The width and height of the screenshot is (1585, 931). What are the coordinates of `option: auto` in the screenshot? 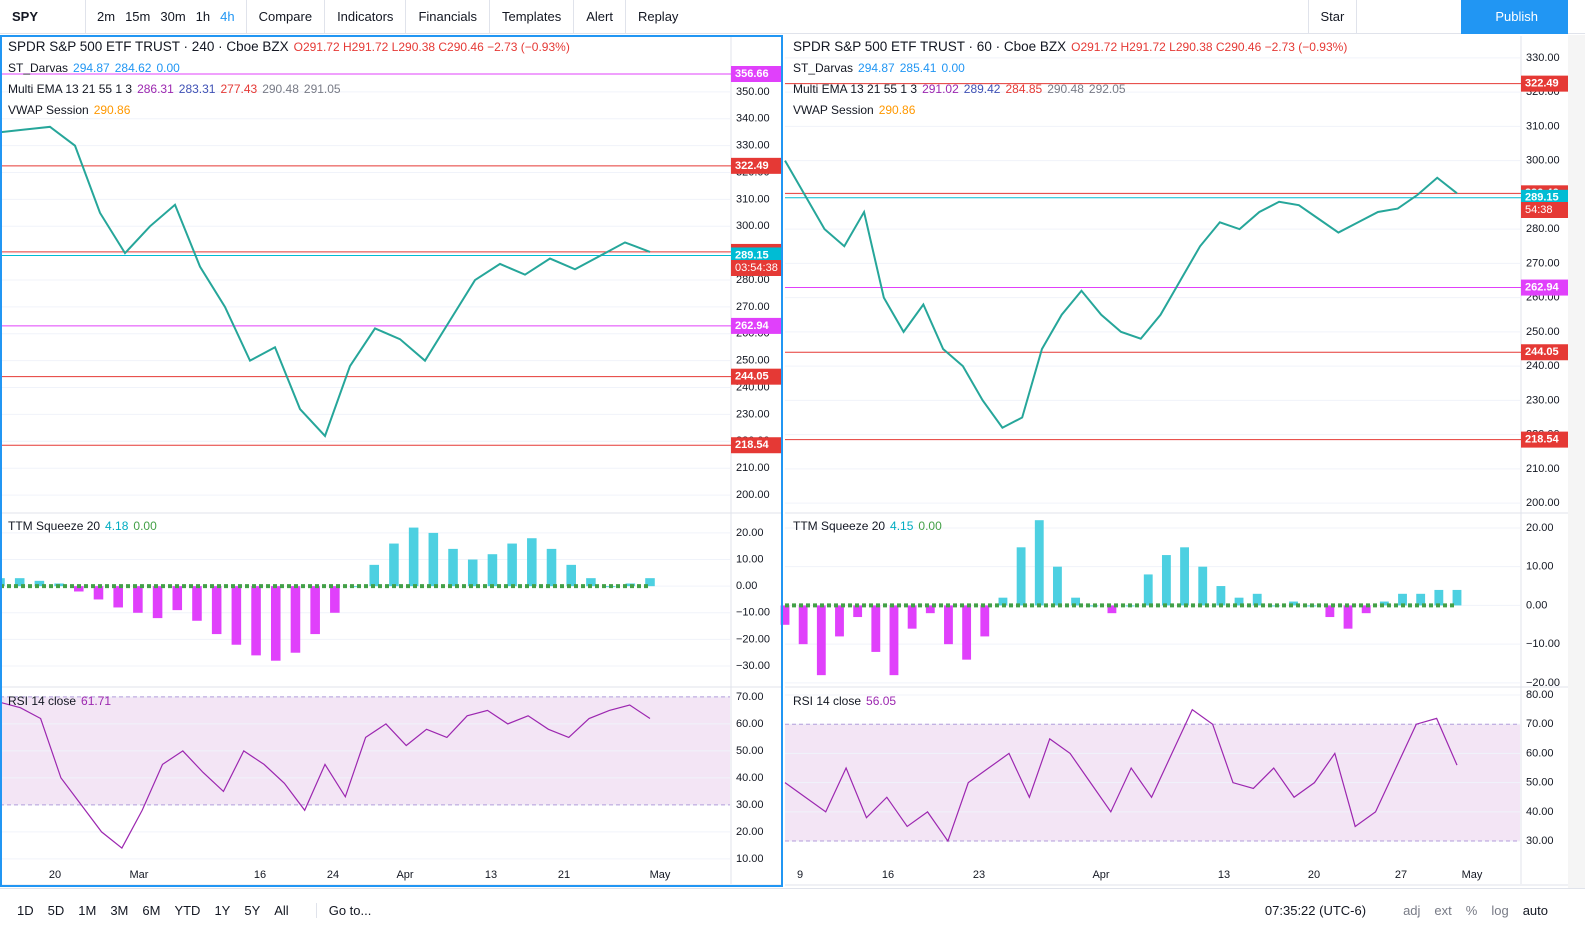 It's located at (1535, 910).